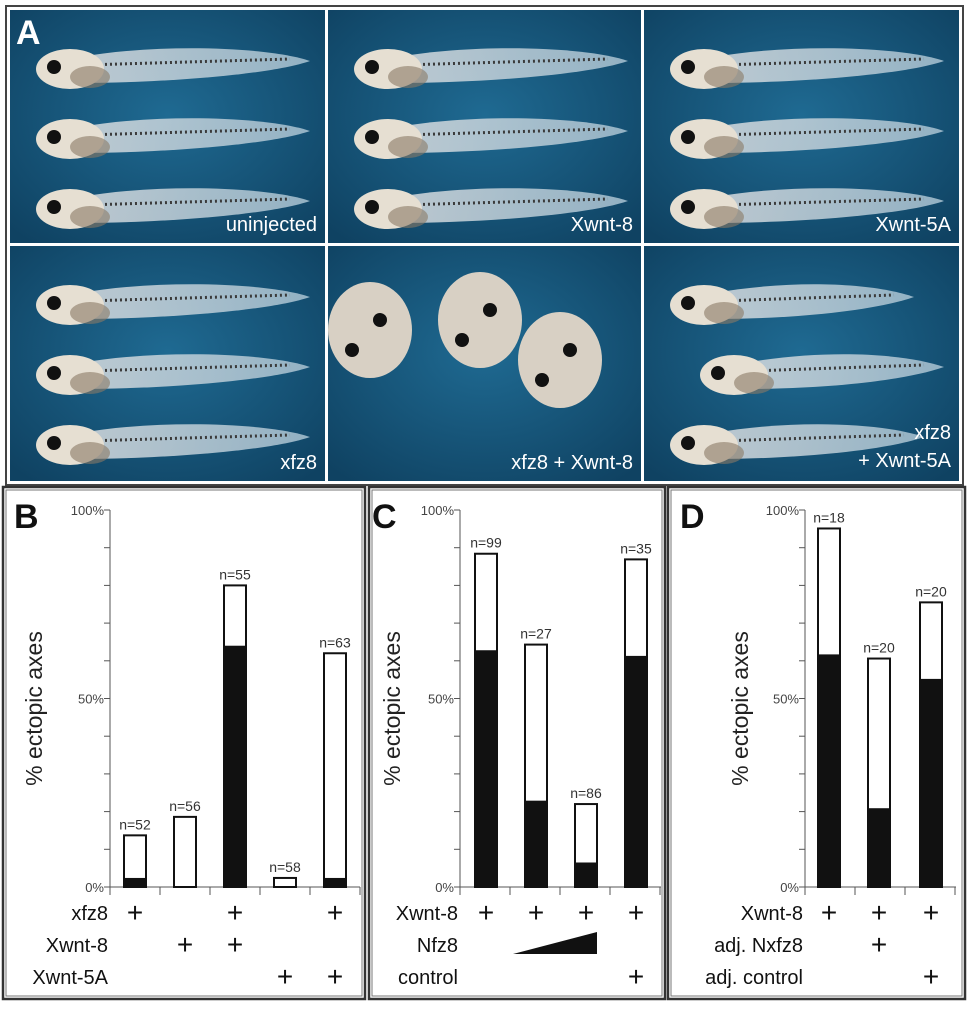 The image size is (969, 1009). I want to click on n-label: n=18, so click(829, 517).